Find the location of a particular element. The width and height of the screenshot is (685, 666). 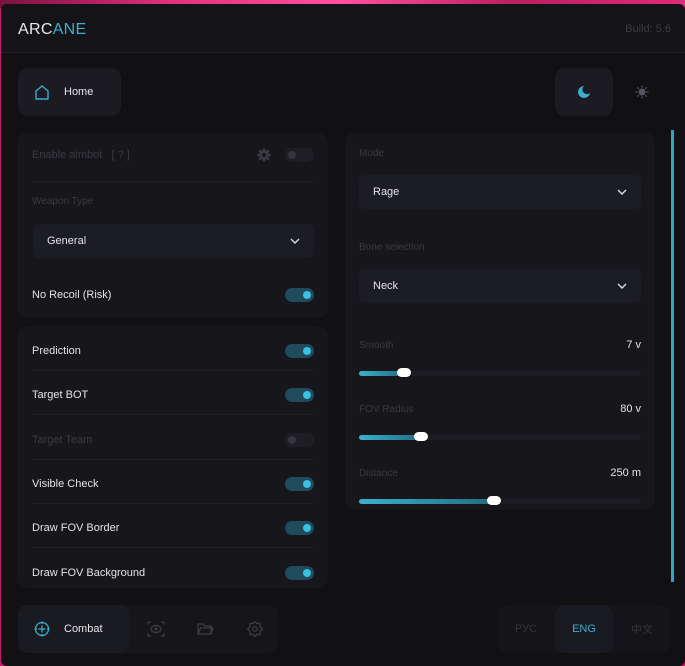

bottom-nav: Combat is located at coordinates (148, 629).